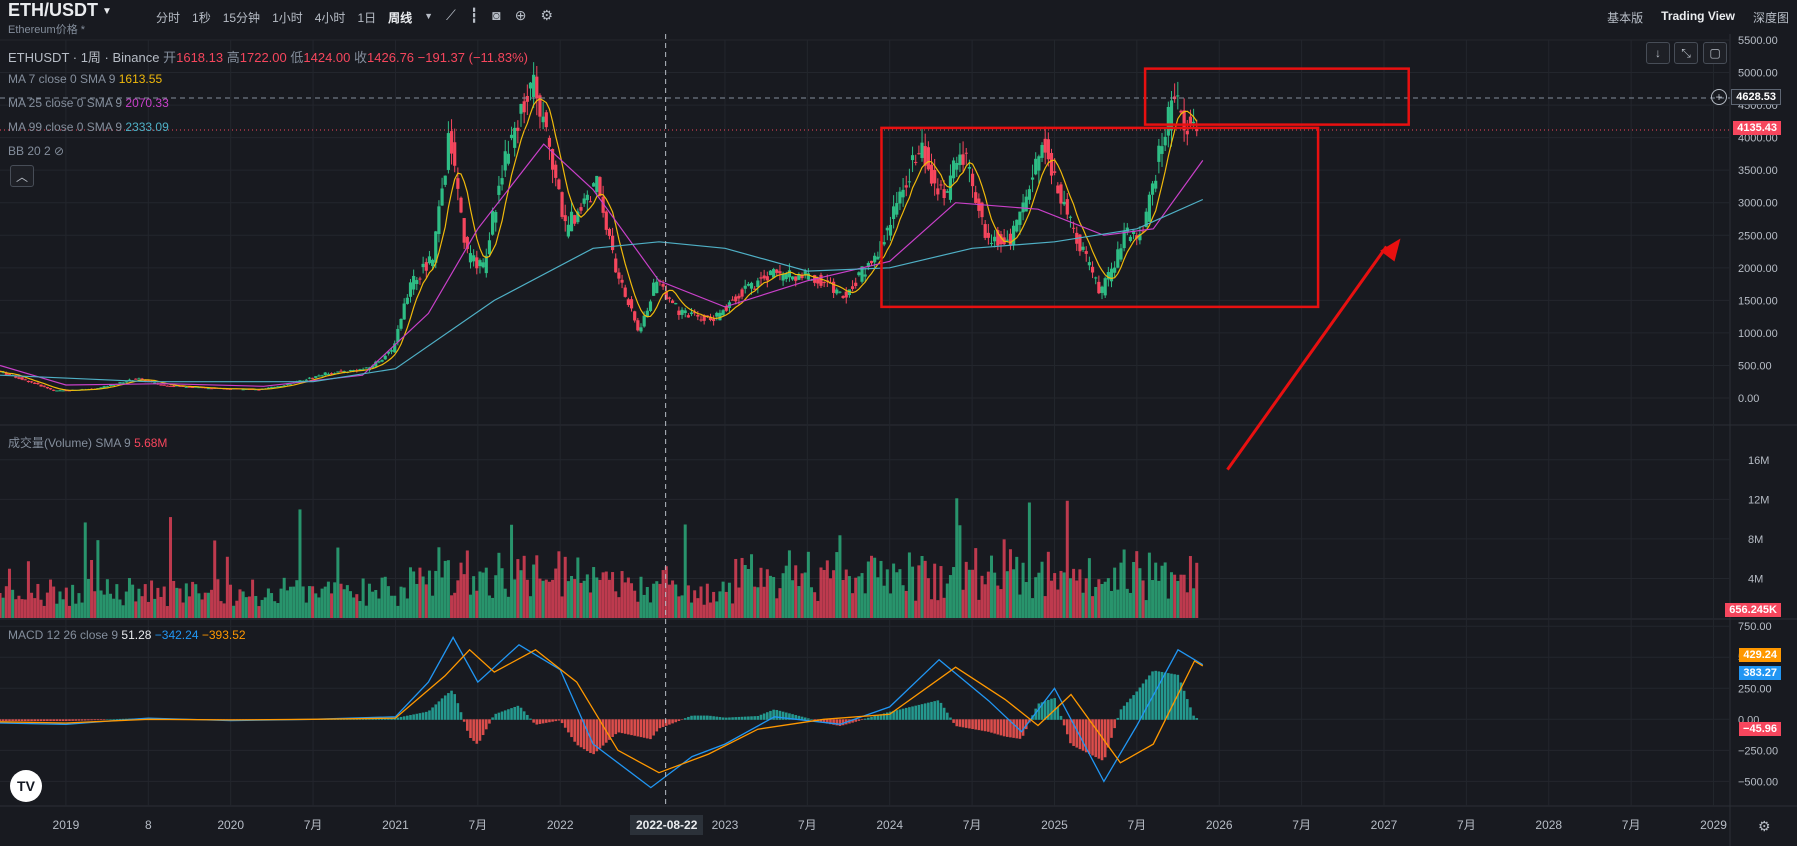  Describe the element at coordinates (367, 18) in the screenshot. I see `tab-timeframe-5: 1日` at that location.